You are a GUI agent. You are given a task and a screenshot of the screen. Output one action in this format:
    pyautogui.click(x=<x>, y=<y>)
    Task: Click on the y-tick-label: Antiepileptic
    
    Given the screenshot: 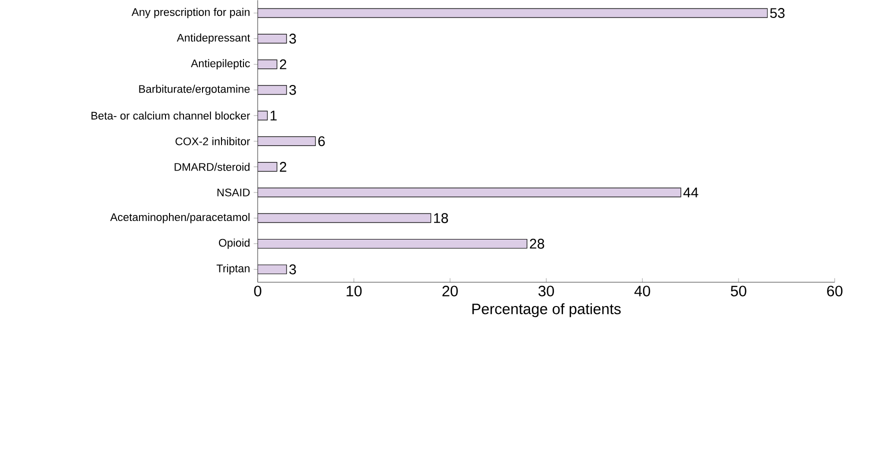 What is the action you would take?
    pyautogui.click(x=220, y=64)
    